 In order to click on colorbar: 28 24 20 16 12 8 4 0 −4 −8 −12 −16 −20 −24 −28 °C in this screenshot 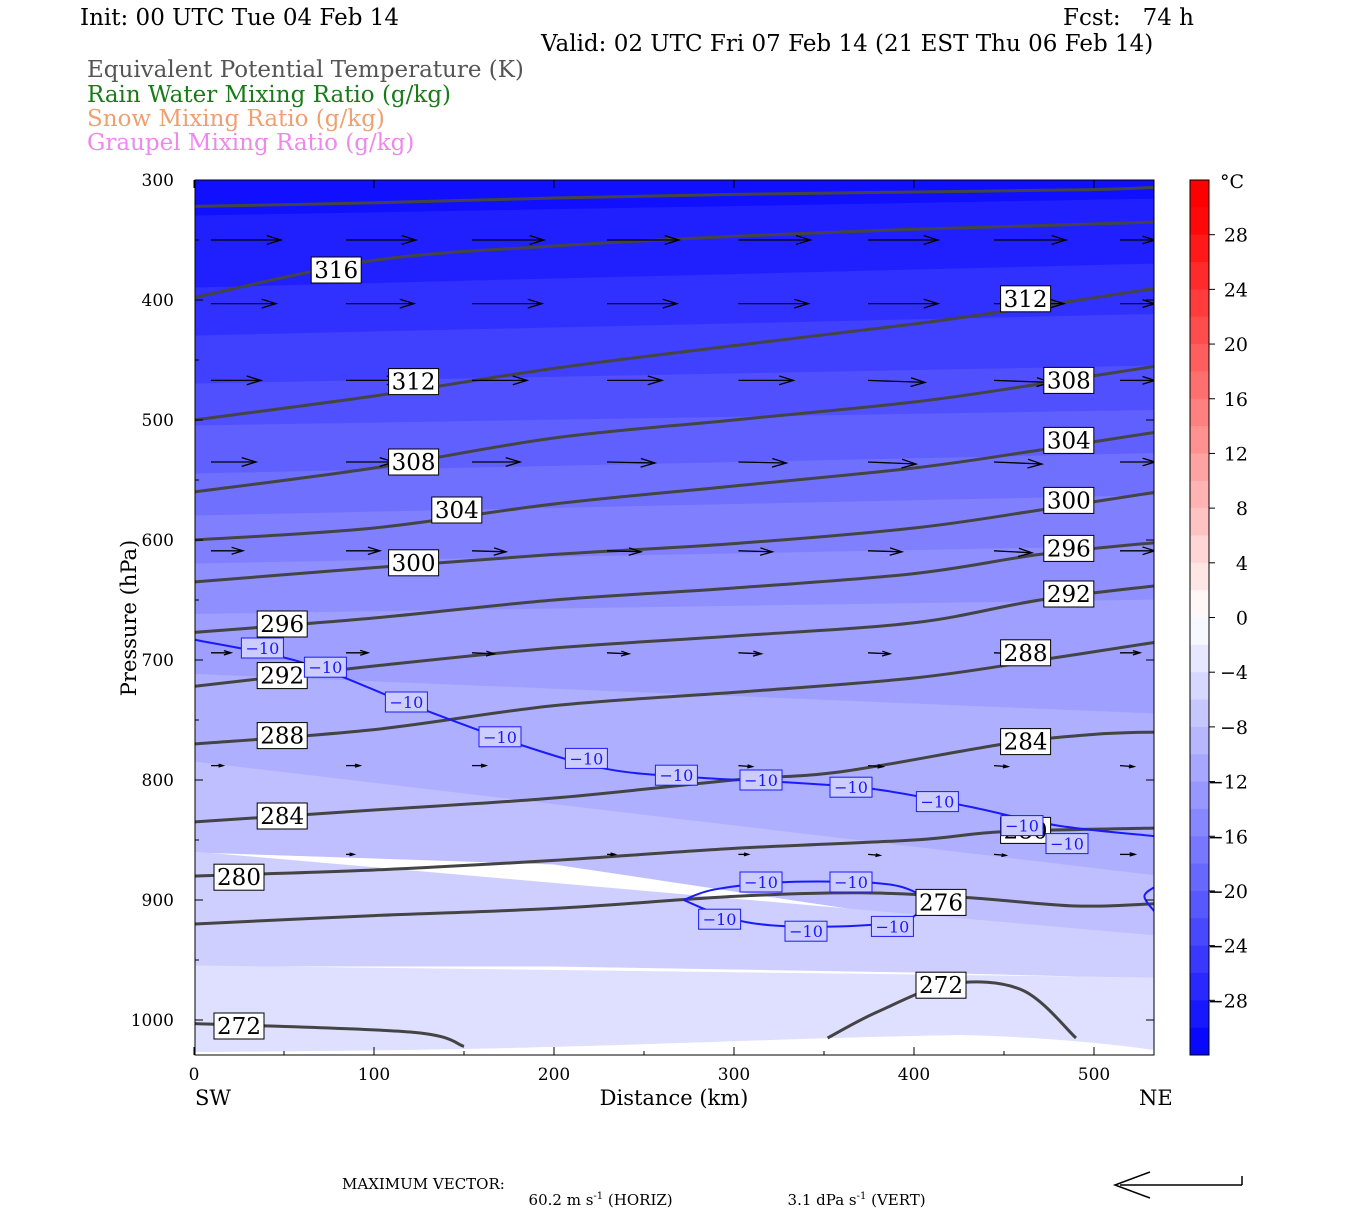, I will do `click(1218, 613)`.